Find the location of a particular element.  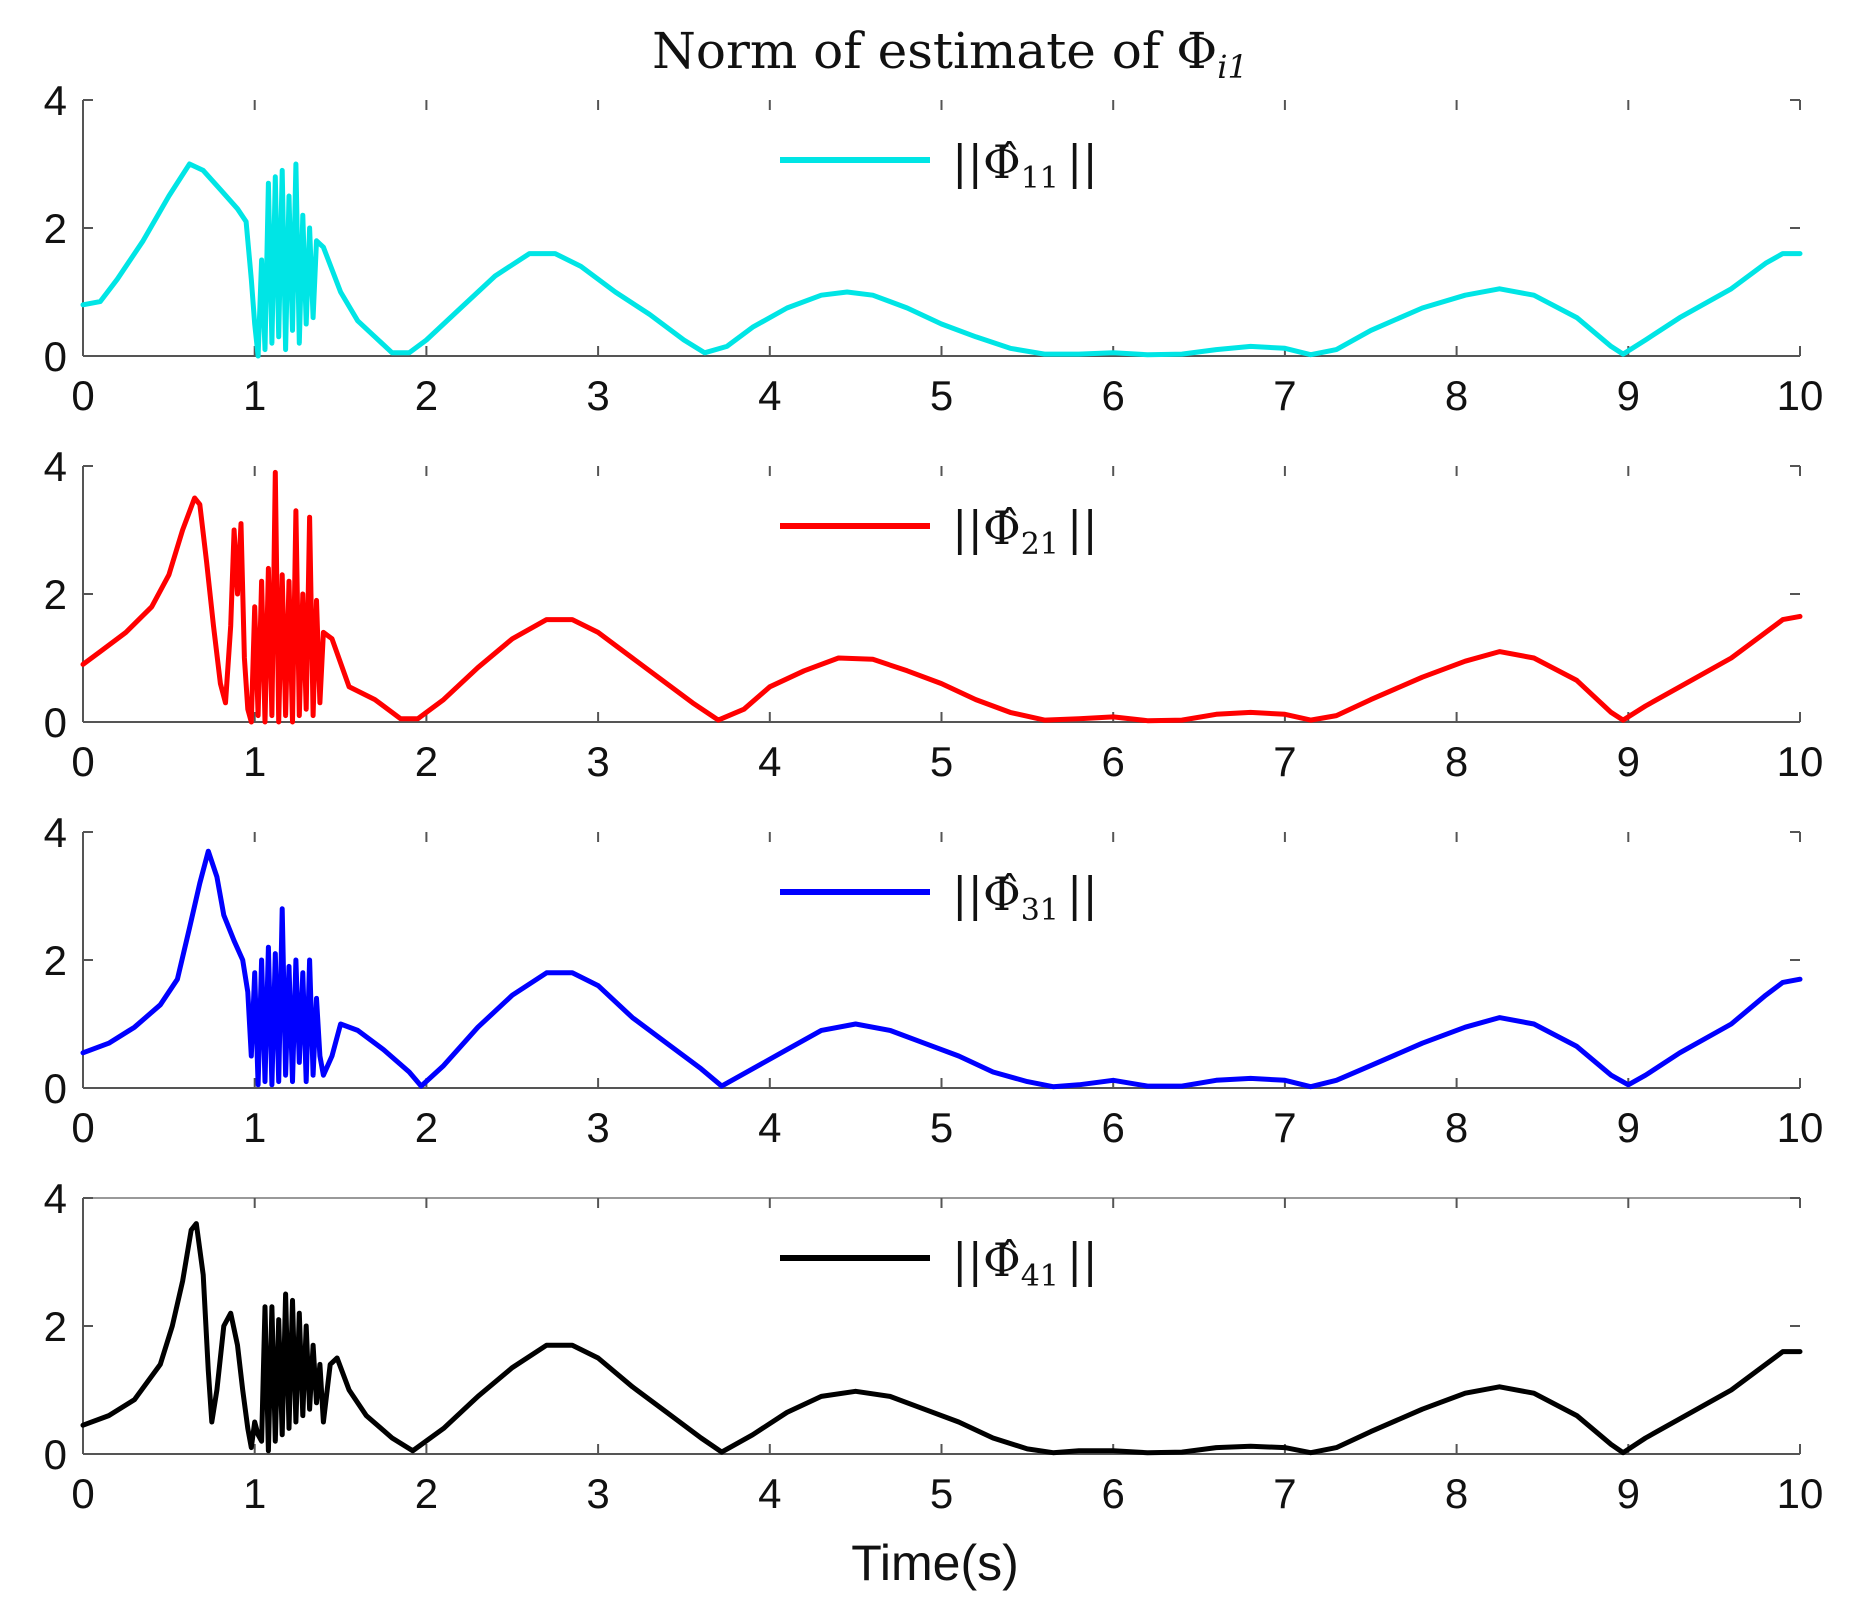

legend-label: ||Φ̂11 || is located at coordinates (1025, 165).